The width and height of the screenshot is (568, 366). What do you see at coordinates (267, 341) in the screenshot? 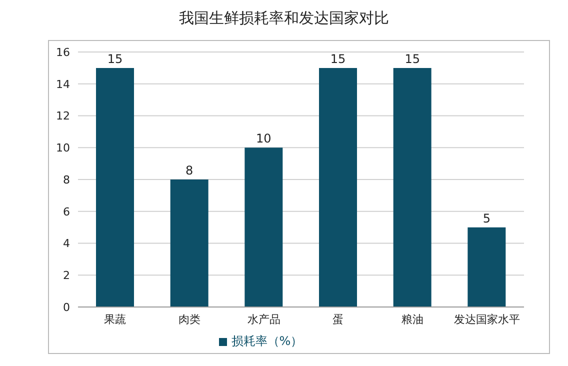
I see `legend-label: 损耗率（%）` at bounding box center [267, 341].